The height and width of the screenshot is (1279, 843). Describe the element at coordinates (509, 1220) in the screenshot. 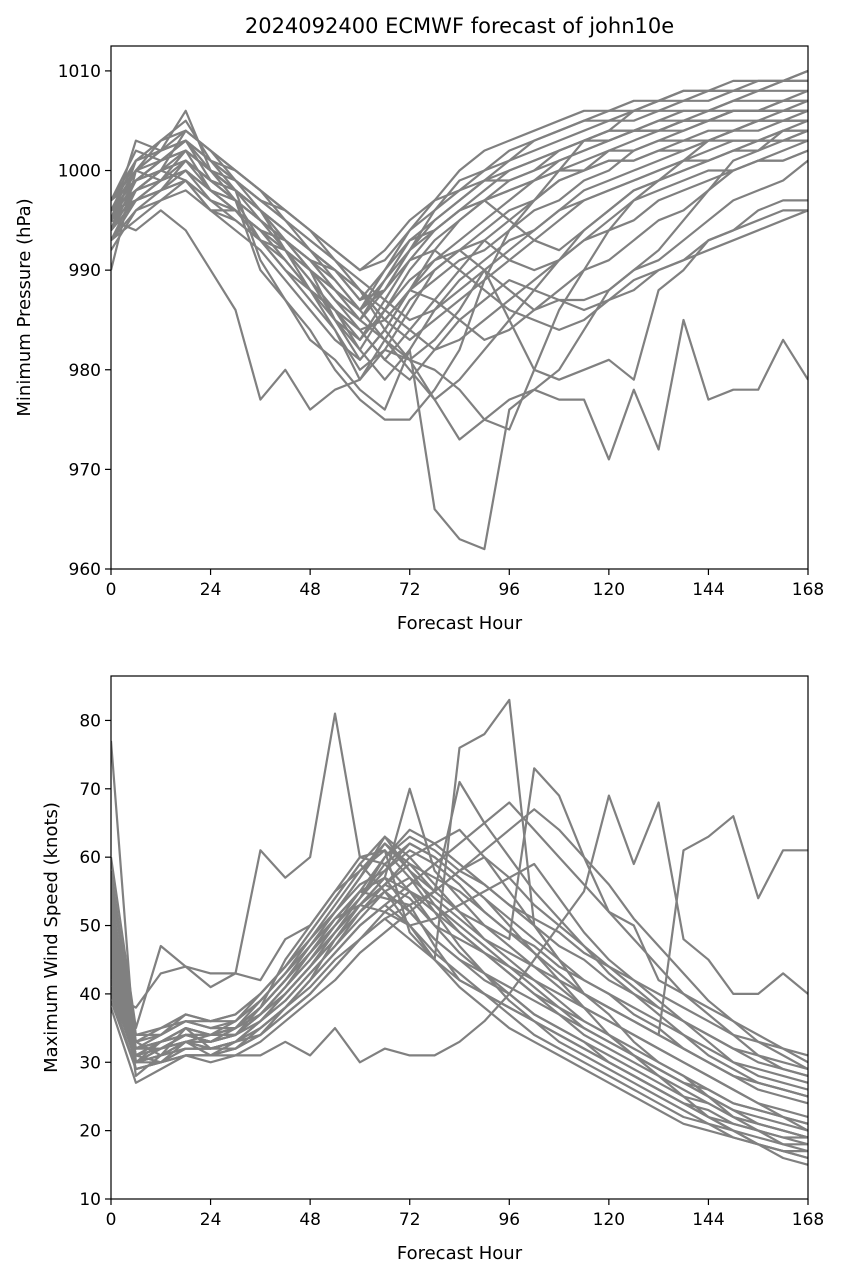

I see `wind-x-tick-label: 96` at that location.